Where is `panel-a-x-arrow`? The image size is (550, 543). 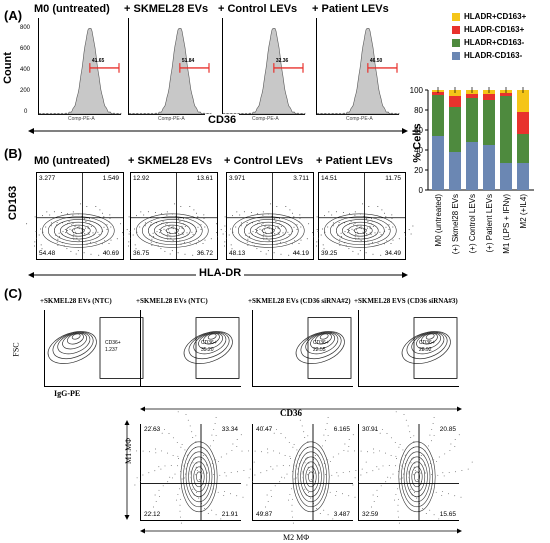 panel-a-x-arrow is located at coordinates (218, 131).